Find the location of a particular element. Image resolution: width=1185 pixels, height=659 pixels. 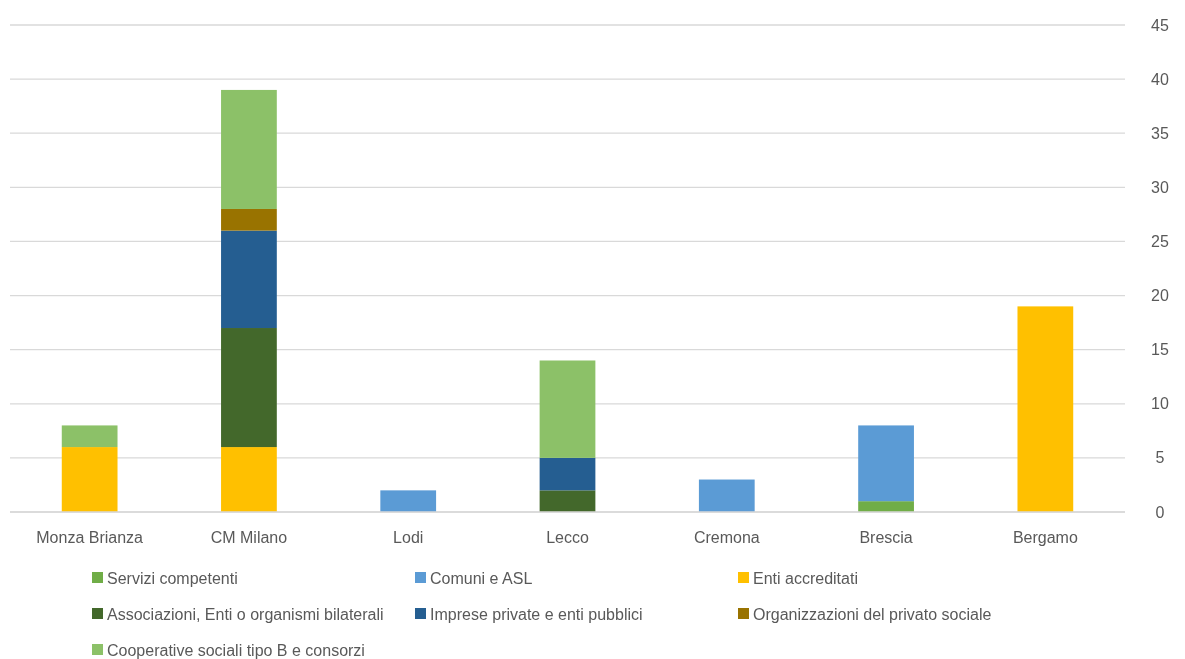

y-tick-label: 30 is located at coordinates (1160, 187).